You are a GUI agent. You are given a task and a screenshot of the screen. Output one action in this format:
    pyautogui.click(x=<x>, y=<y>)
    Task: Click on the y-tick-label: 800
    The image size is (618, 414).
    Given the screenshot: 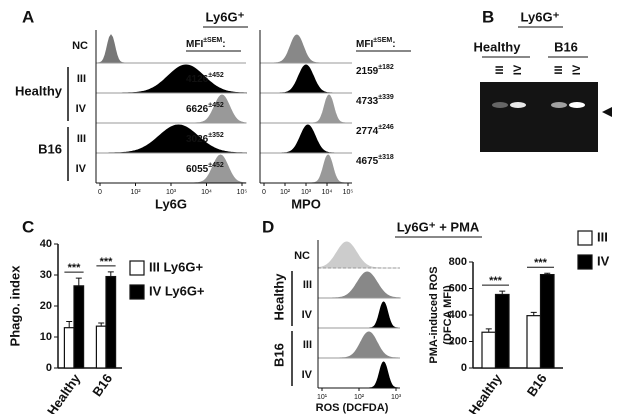 What is the action you would take?
    pyautogui.click(x=458, y=262)
    